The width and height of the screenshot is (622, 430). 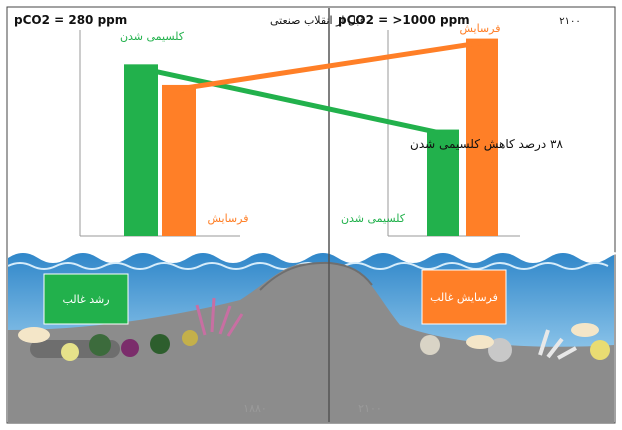 I want to click on left-erosion-label: فرسایش, so click(x=228, y=218).